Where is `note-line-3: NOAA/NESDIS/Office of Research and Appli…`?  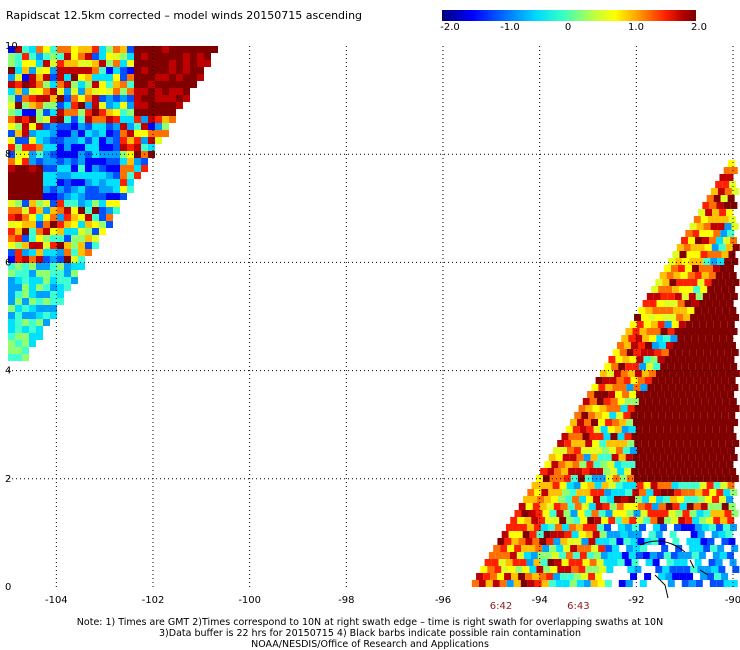 note-line-3: NOAA/NESDIS/Office of Research and Appli… is located at coordinates (370, 644).